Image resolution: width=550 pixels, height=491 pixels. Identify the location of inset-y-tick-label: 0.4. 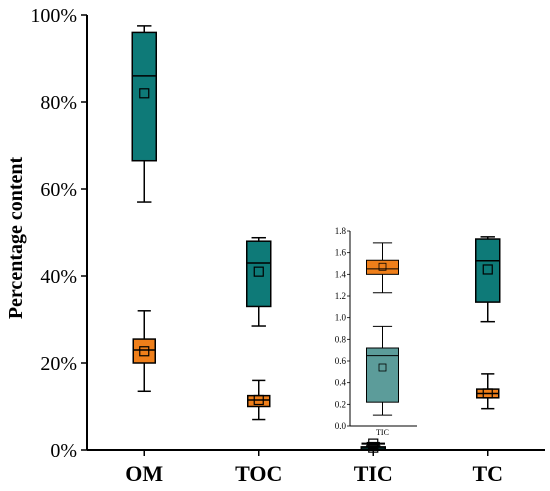
(341, 383).